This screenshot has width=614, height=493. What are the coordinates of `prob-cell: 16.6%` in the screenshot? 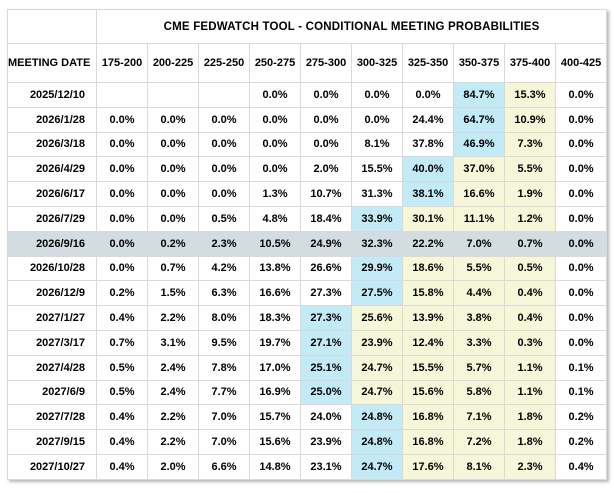 It's located at (479, 194).